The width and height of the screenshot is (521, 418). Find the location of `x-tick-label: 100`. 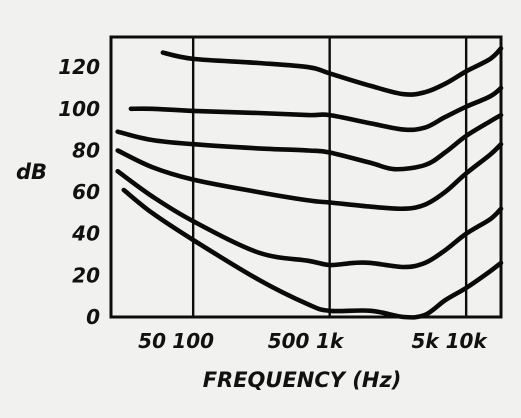

x-tick-label: 100 is located at coordinates (193, 341).